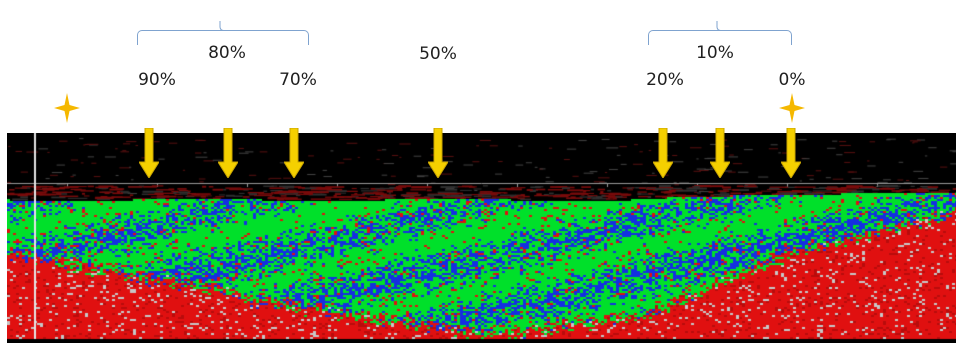 Image resolution: width=956 pixels, height=346 pixels. What do you see at coordinates (227, 53) in the screenshot?
I see `label-80: 80%` at bounding box center [227, 53].